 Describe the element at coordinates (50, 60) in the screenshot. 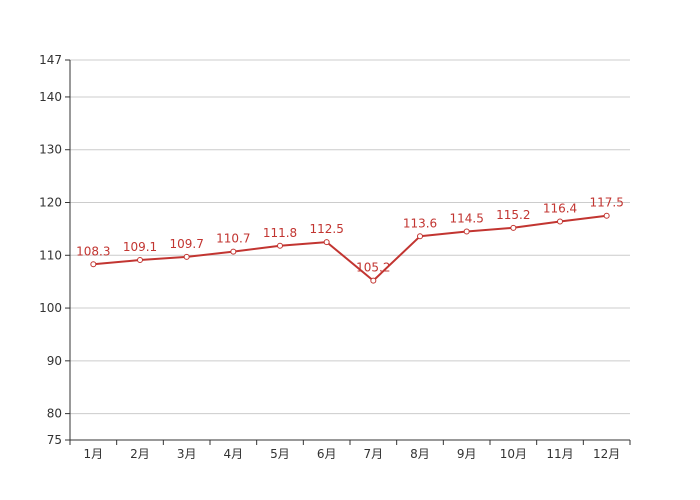

I see `y-tick-label: 147` at that location.